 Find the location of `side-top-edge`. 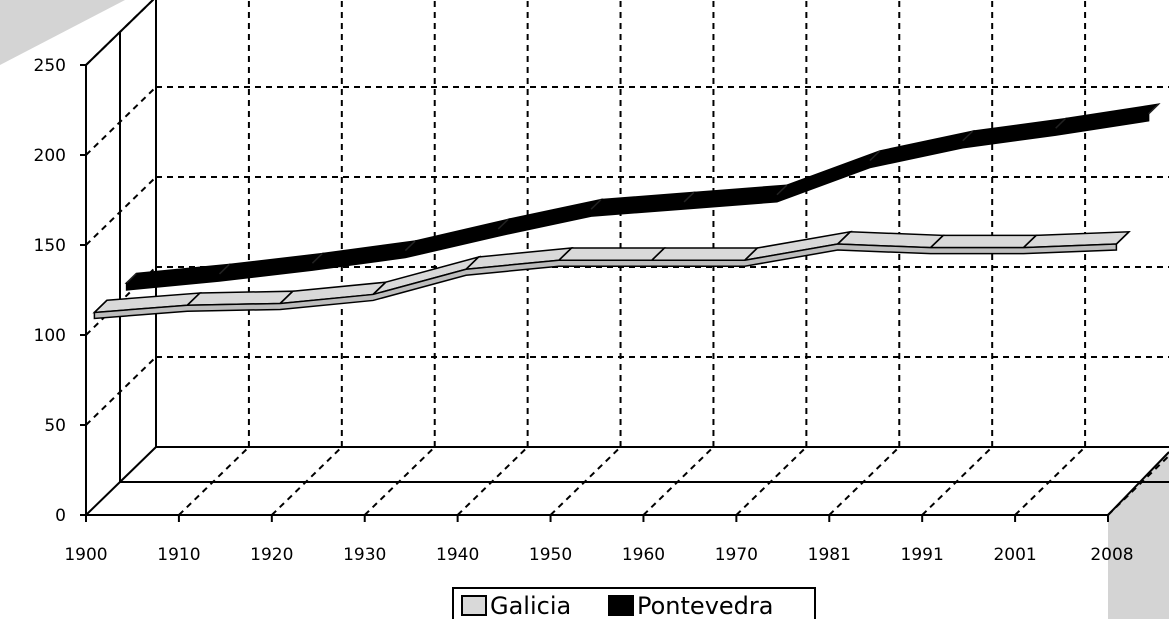

side-top-edge is located at coordinates (120, 33).